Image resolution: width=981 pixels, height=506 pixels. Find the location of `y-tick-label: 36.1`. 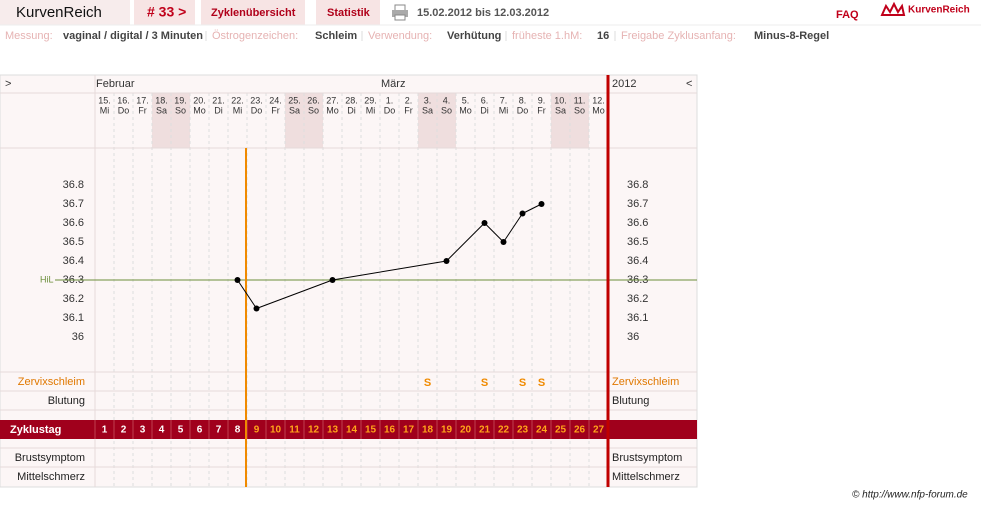

y-tick-label: 36.1 is located at coordinates (73, 318).